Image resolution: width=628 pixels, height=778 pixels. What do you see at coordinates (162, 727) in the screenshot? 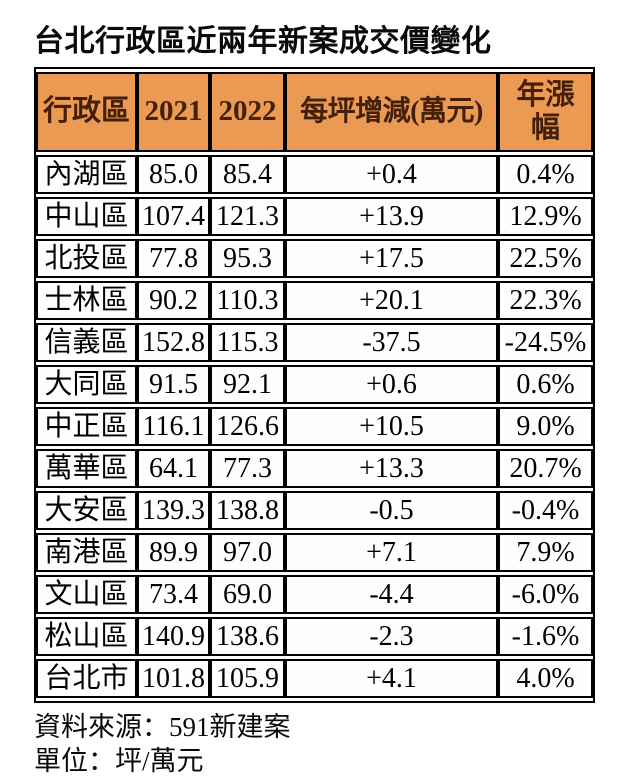
I see `source-note: 資料來源：591新建案` at bounding box center [162, 727].